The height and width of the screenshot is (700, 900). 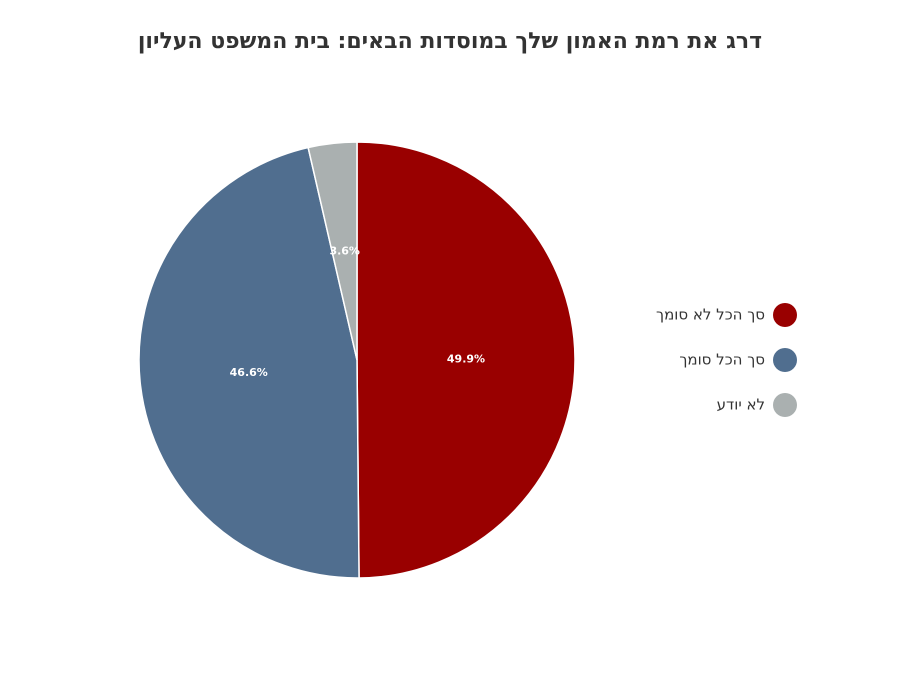 What do you see at coordinates (722, 360) in the screenshot?
I see `legend-label: סך הכל סומך` at bounding box center [722, 360].